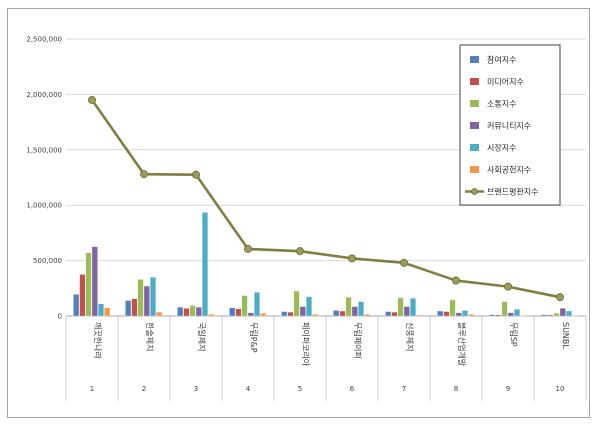 Image resolution: width=600 pixels, height=428 pixels. Describe the element at coordinates (404, 389) in the screenshot. I see `category-number: 7` at that location.